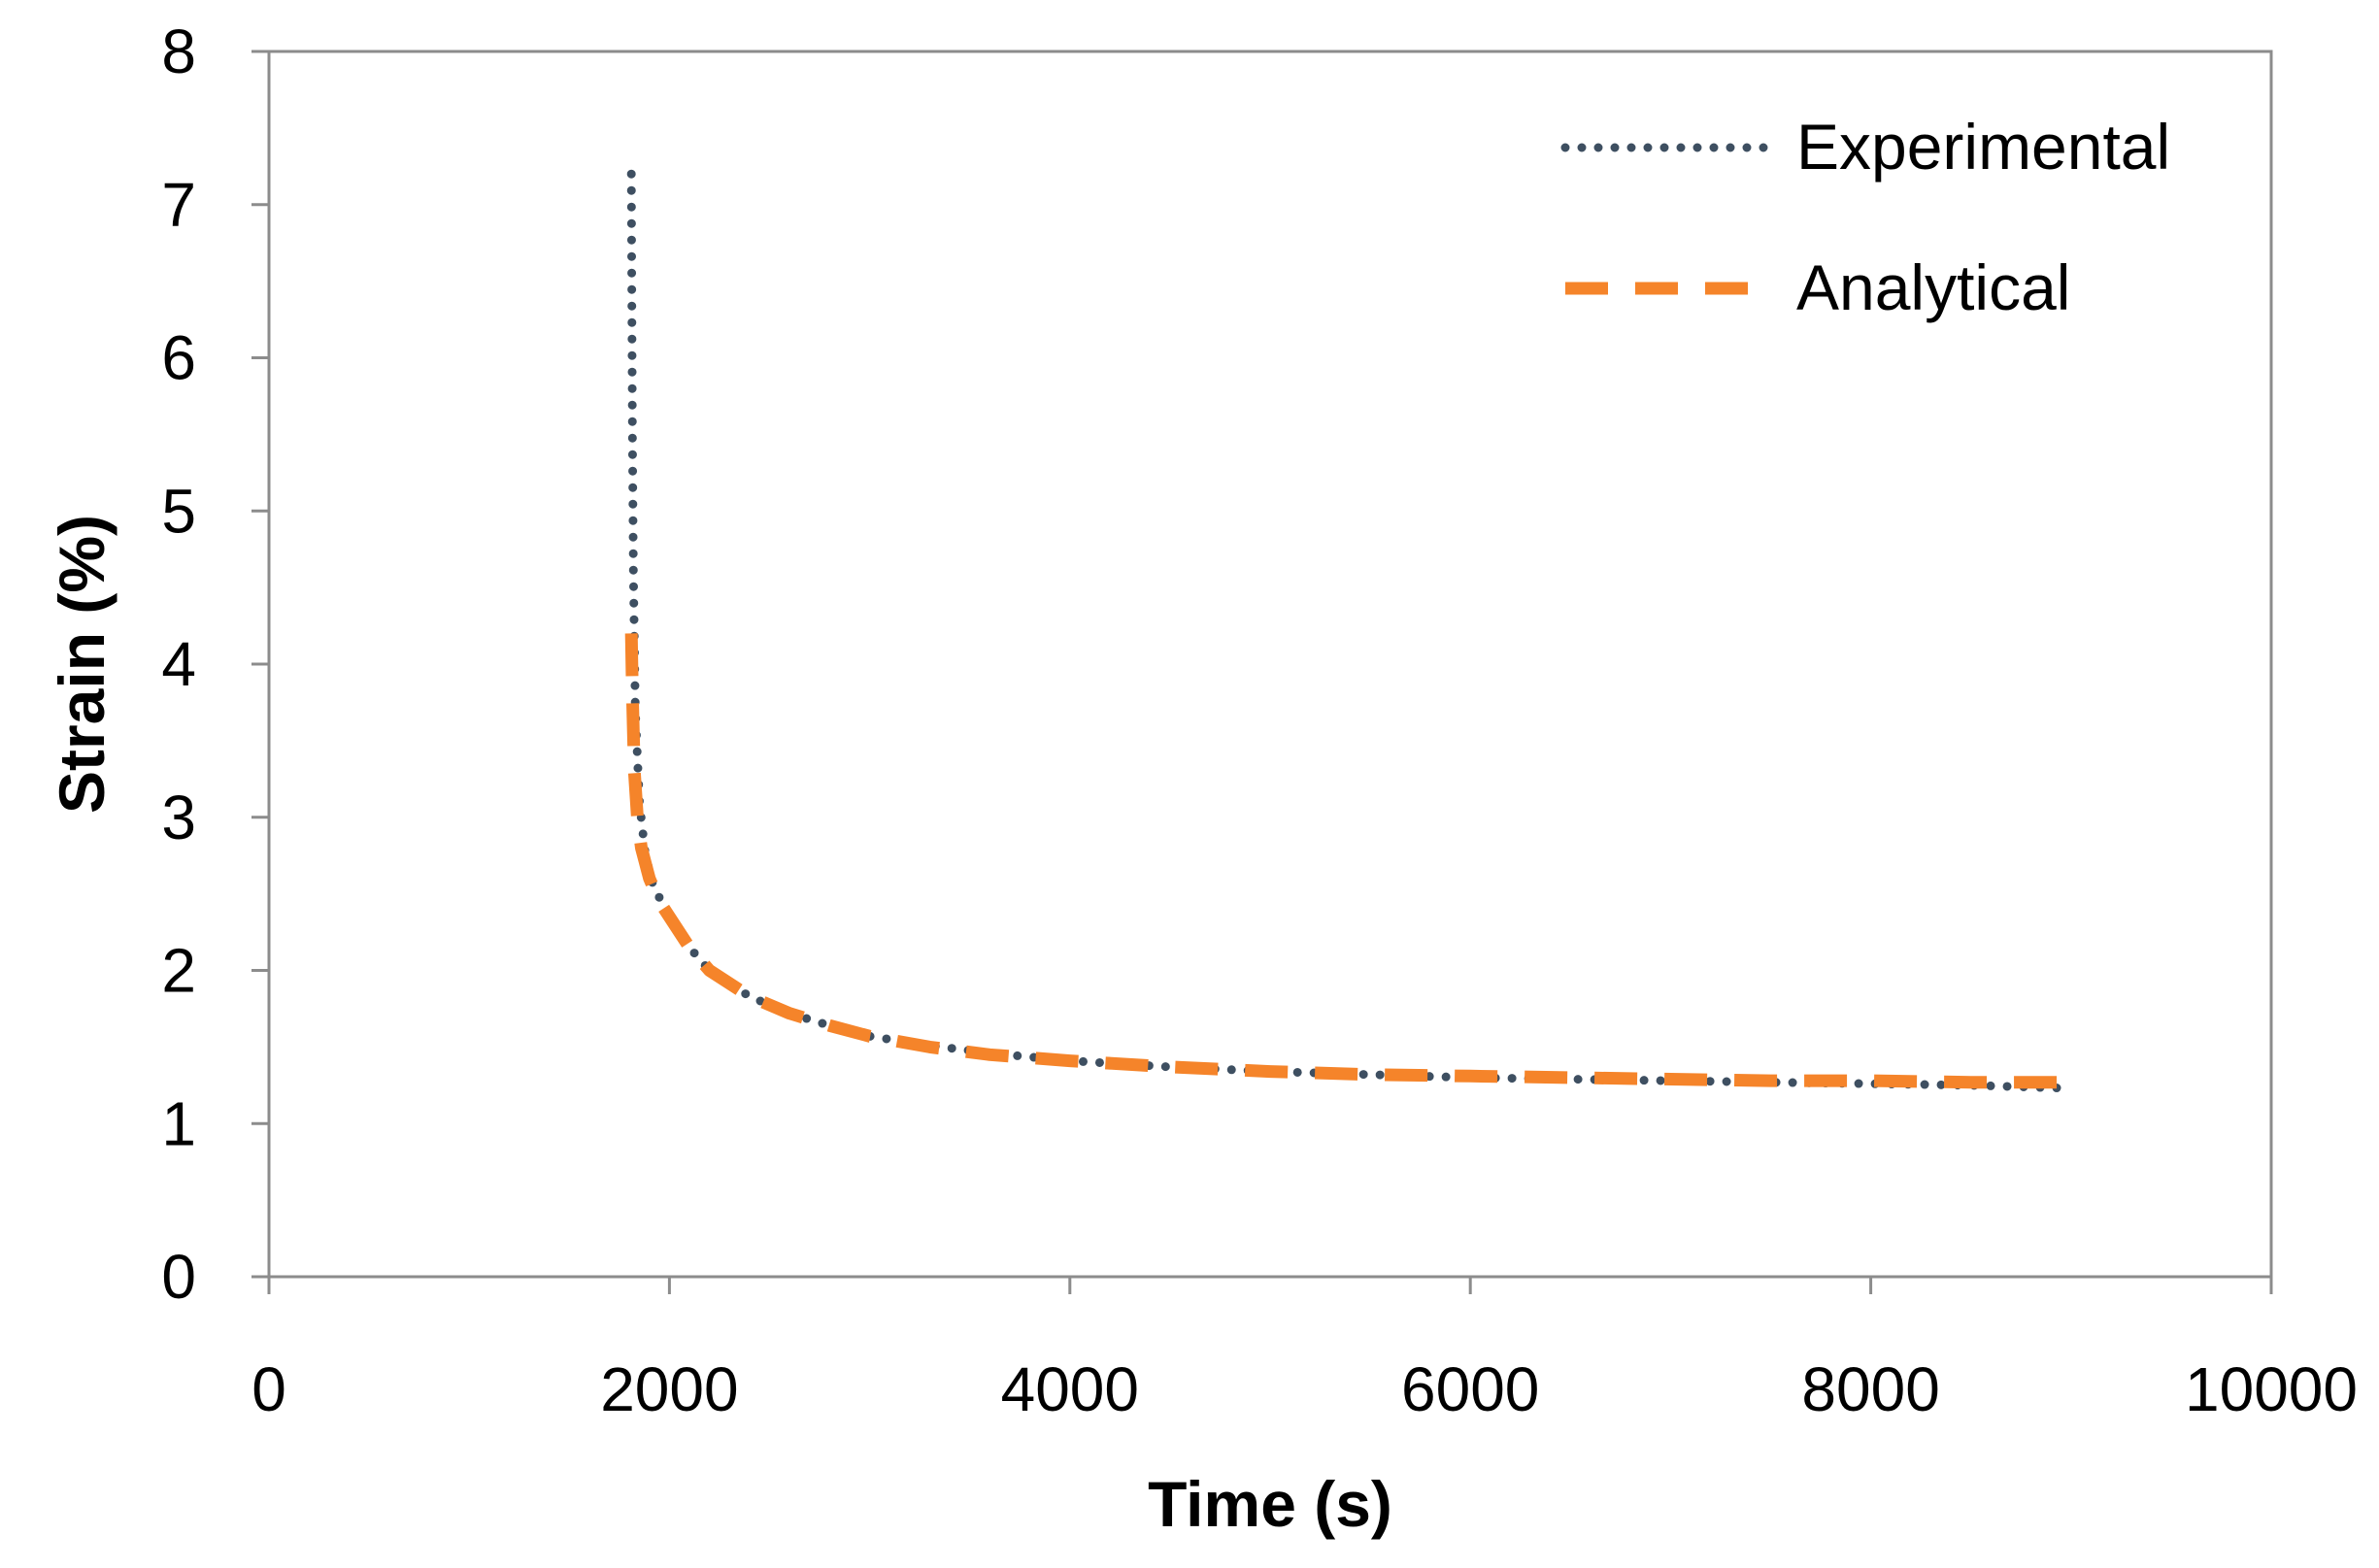 This screenshot has width=2379, height=1568. Describe the element at coordinates (179, 1277) in the screenshot. I see `y-tick-label: 0` at that location.